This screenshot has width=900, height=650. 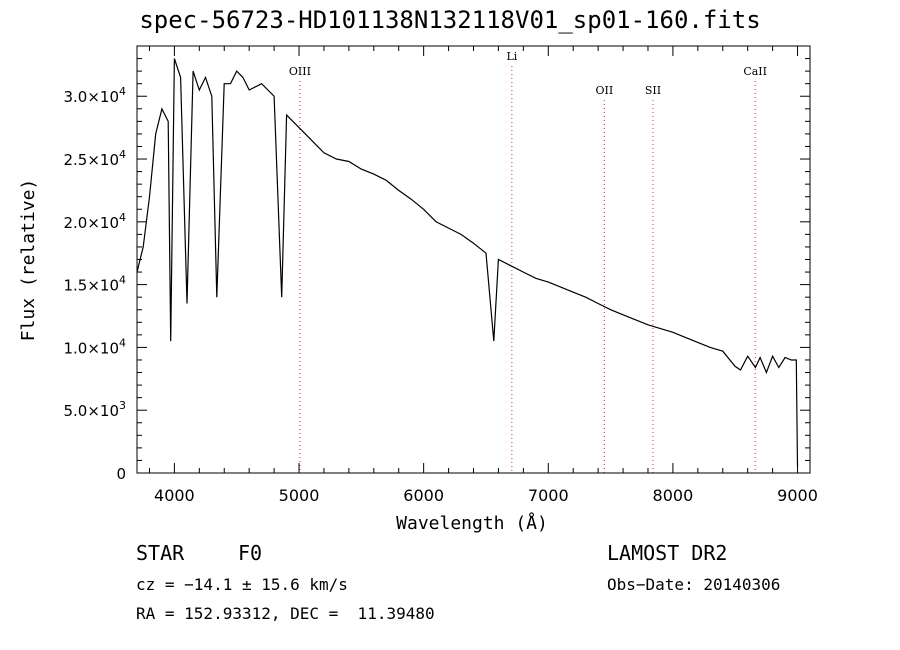 What do you see at coordinates (755, 71) in the screenshot?
I see `spectral-line-label: CaII` at bounding box center [755, 71].